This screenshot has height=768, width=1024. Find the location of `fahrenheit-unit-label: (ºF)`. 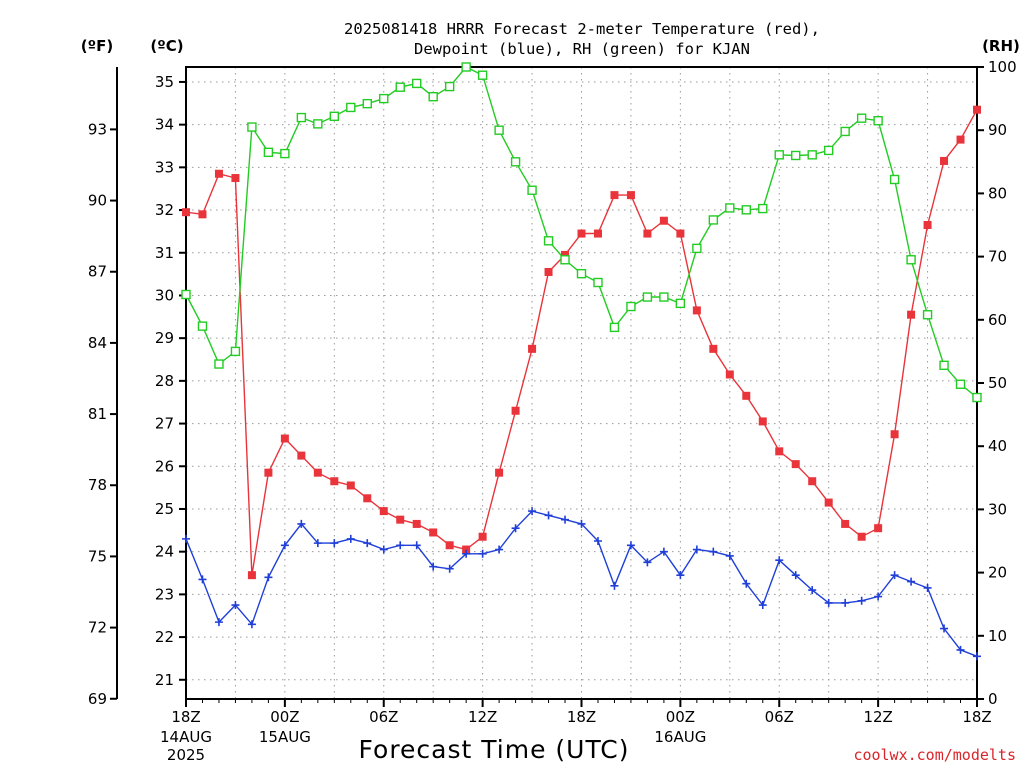

fahrenheit-unit-label: (ºF) is located at coordinates (97, 46).